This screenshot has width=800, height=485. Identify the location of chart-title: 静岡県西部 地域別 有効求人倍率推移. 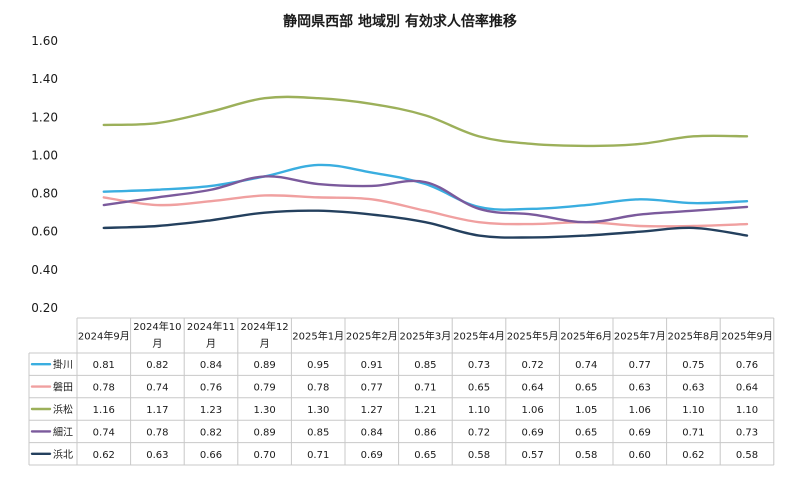
(400, 21).